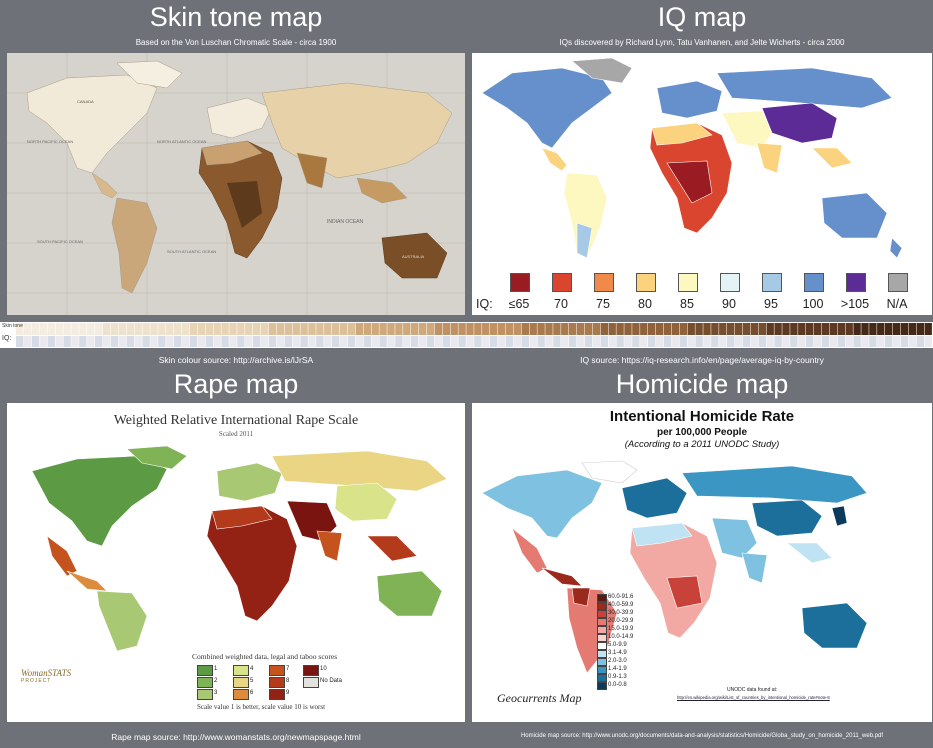  I want to click on iq-legend-prefix: IQ:, so click(484, 304).